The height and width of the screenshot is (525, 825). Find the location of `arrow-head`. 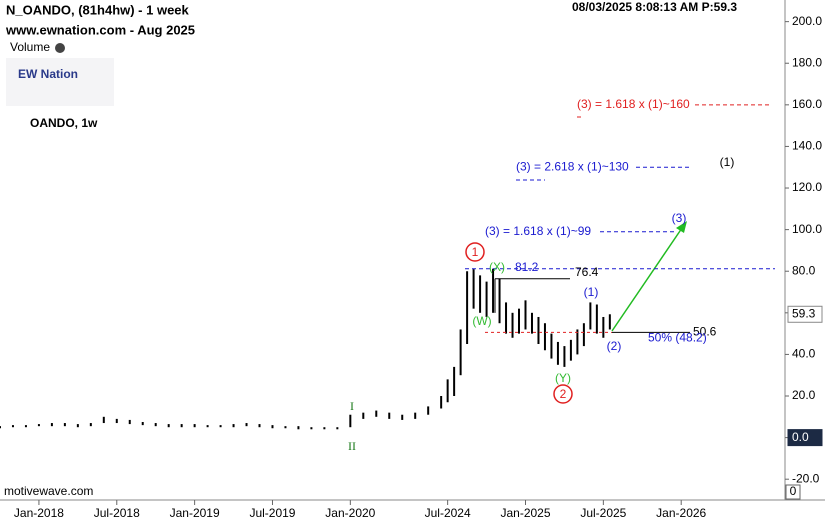

arrow-head is located at coordinates (681, 227).